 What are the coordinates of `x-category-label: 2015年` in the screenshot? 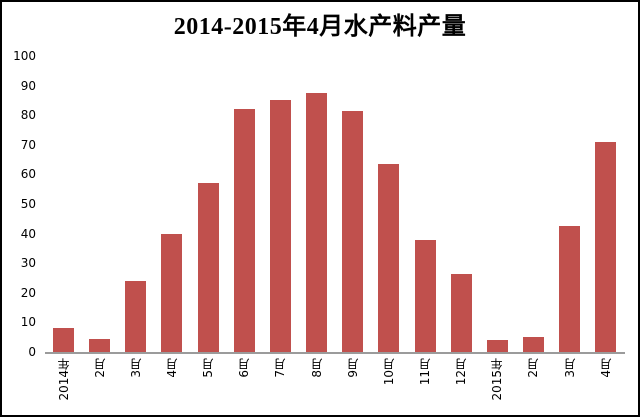 It's located at (497, 379).